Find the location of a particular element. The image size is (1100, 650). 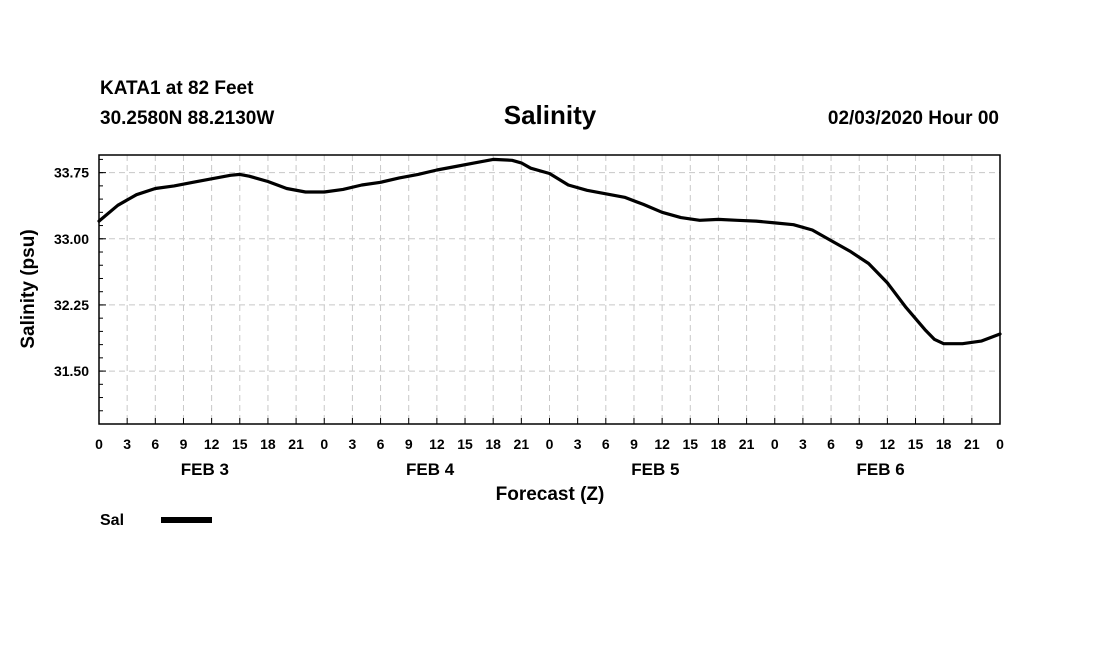

forecast-run-time: 02/03/2020 Hour 00 is located at coordinates (913, 118).